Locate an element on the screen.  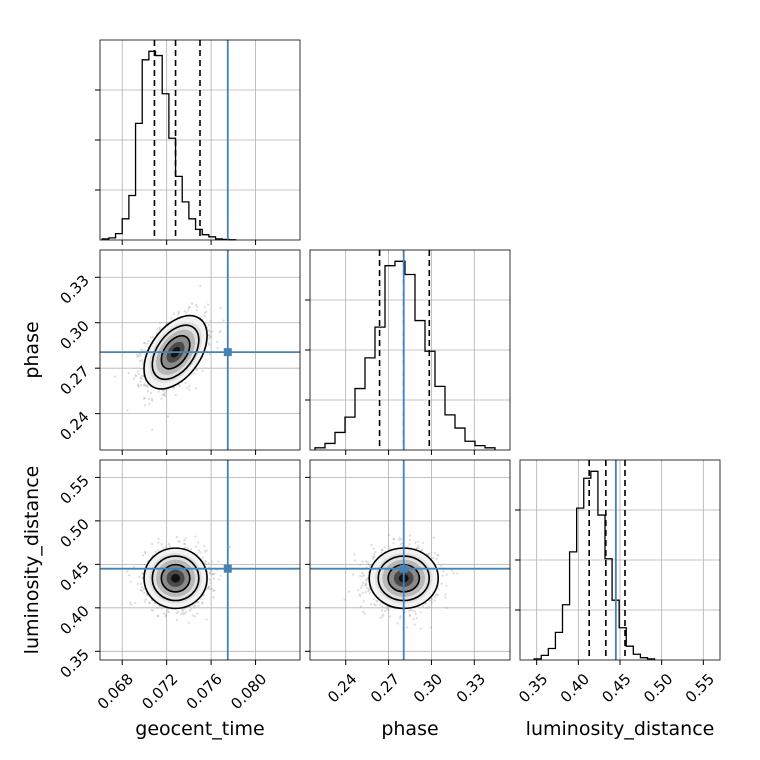
x-tick-label: 0.072 is located at coordinates (159, 691).